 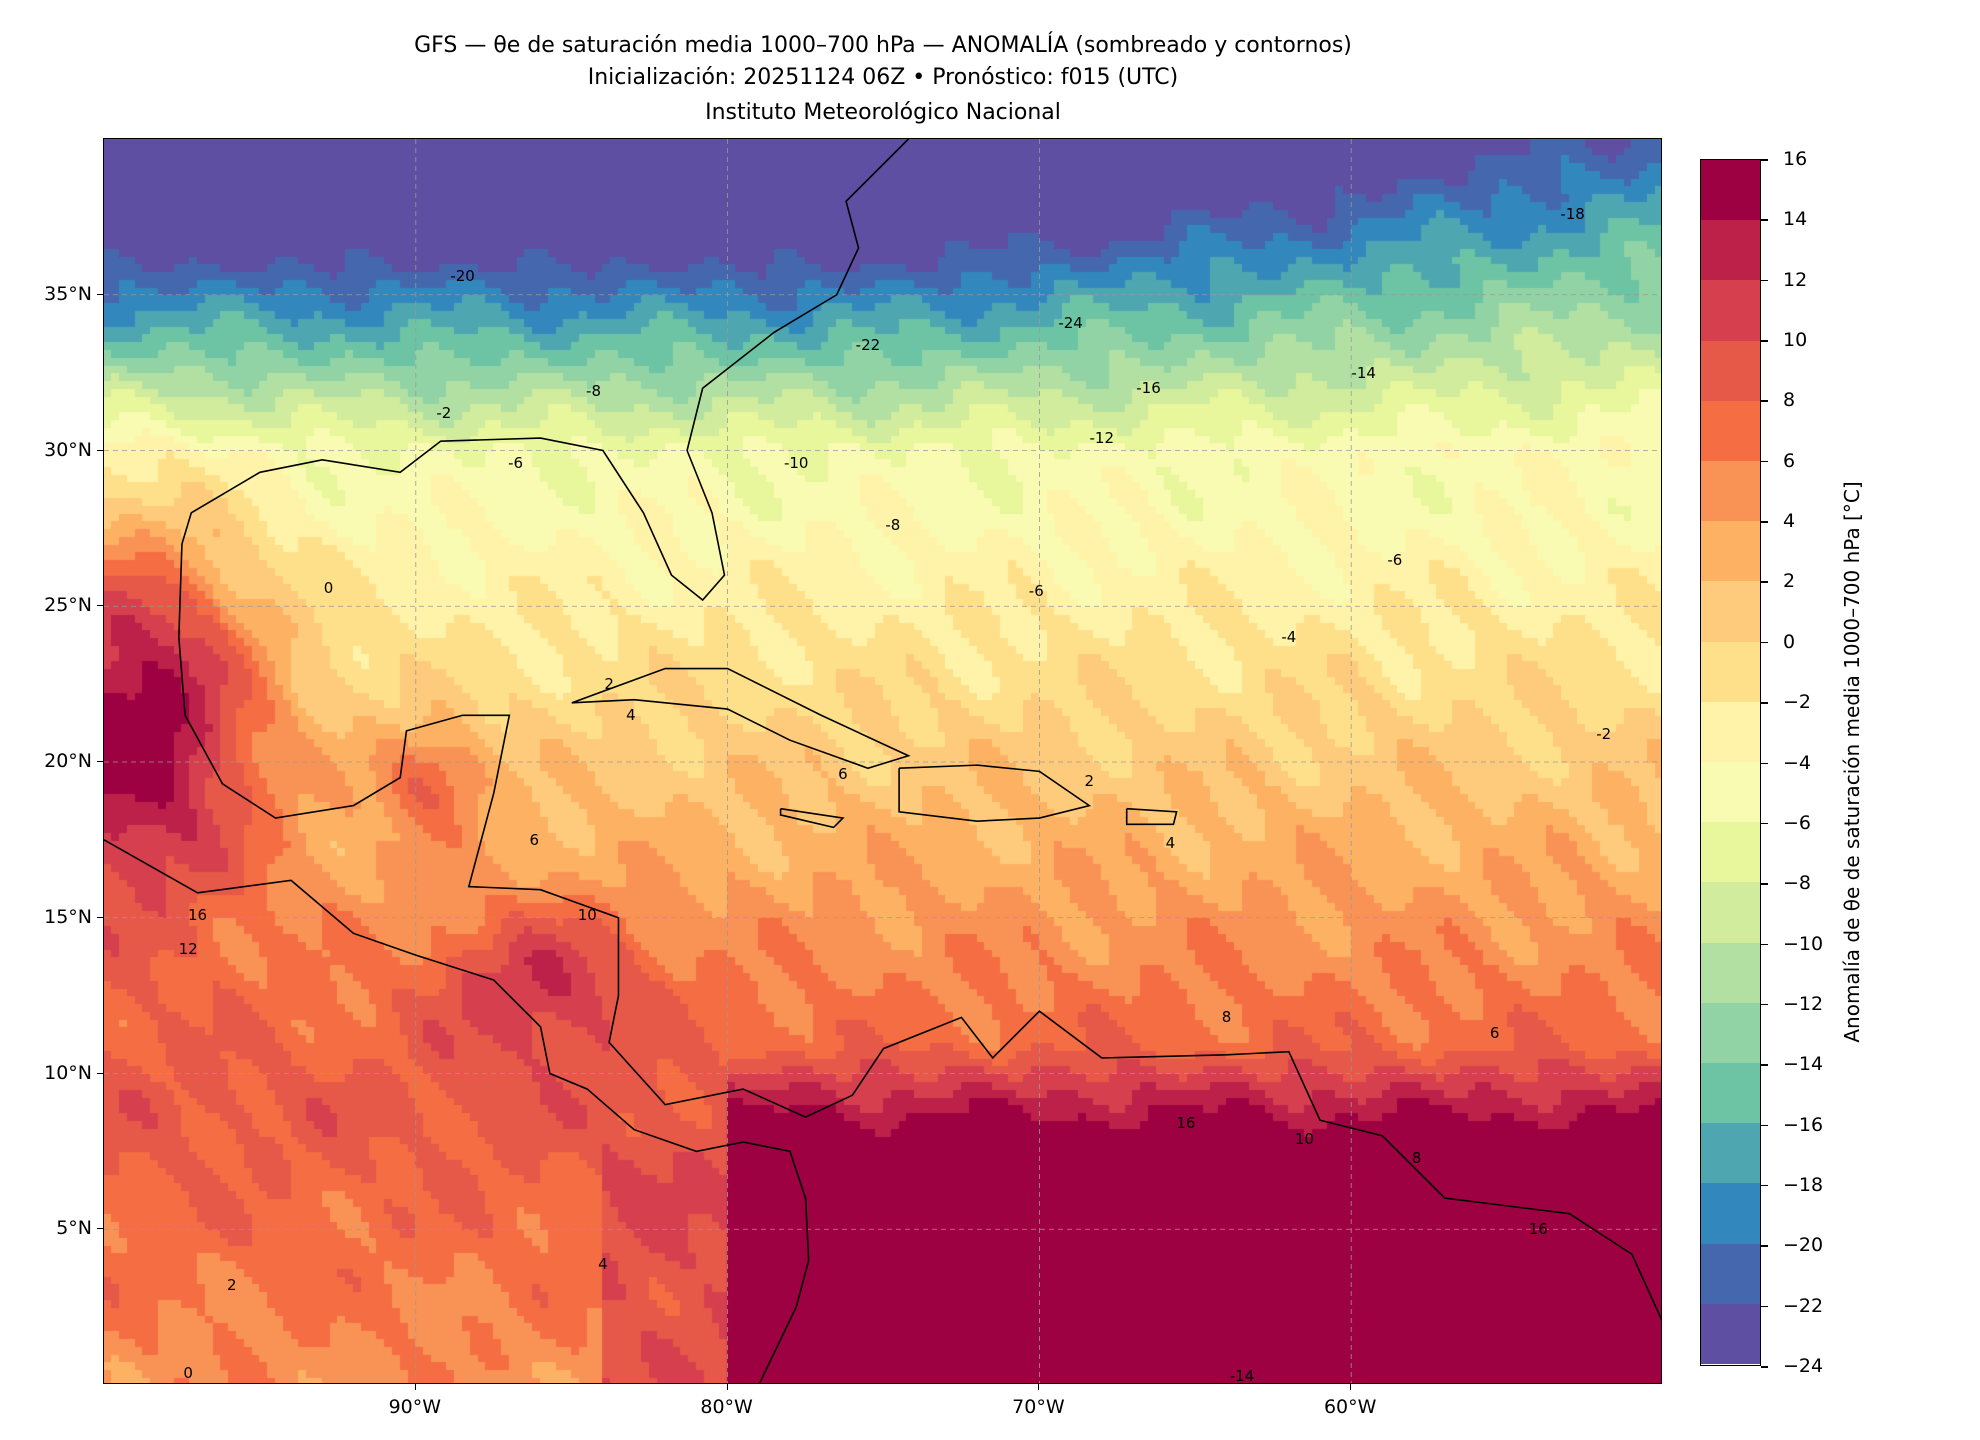 What do you see at coordinates (1797, 762) in the screenshot?
I see `colorbar-tick-label: −4` at bounding box center [1797, 762].